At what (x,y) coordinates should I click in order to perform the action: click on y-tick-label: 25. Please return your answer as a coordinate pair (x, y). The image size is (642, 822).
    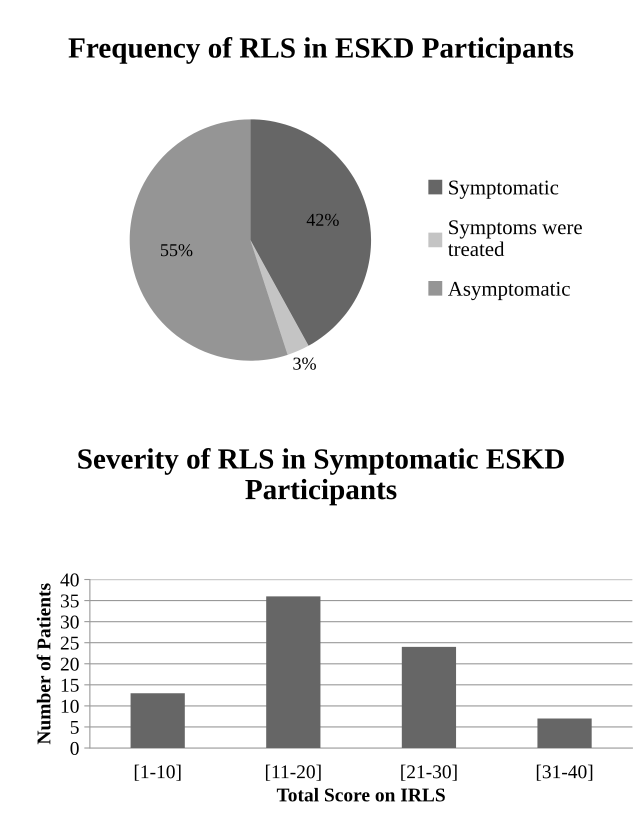
    Looking at the image, I should click on (69, 643).